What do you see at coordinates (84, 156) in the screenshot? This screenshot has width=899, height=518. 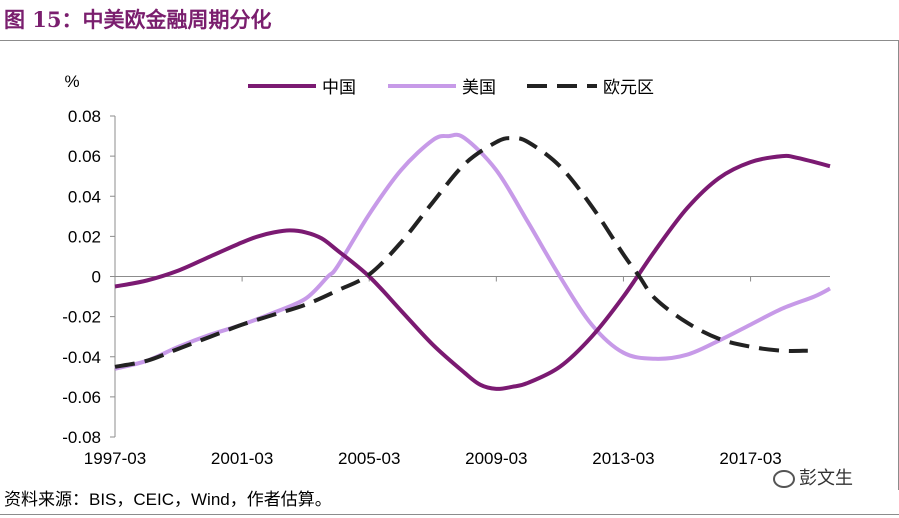 I see `y-tick-label: 0.06` at bounding box center [84, 156].